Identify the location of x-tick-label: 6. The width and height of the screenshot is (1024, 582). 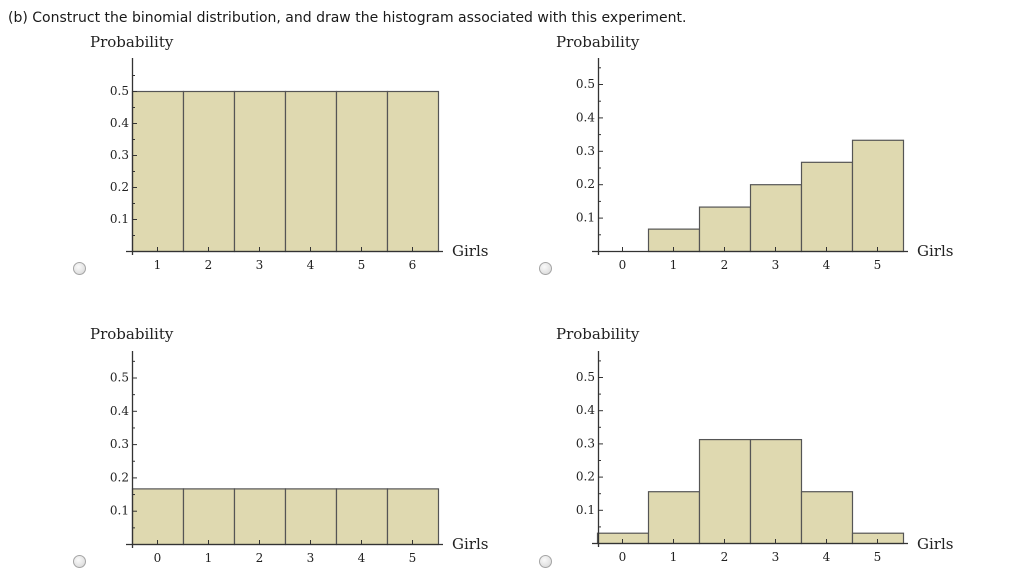
(413, 265).